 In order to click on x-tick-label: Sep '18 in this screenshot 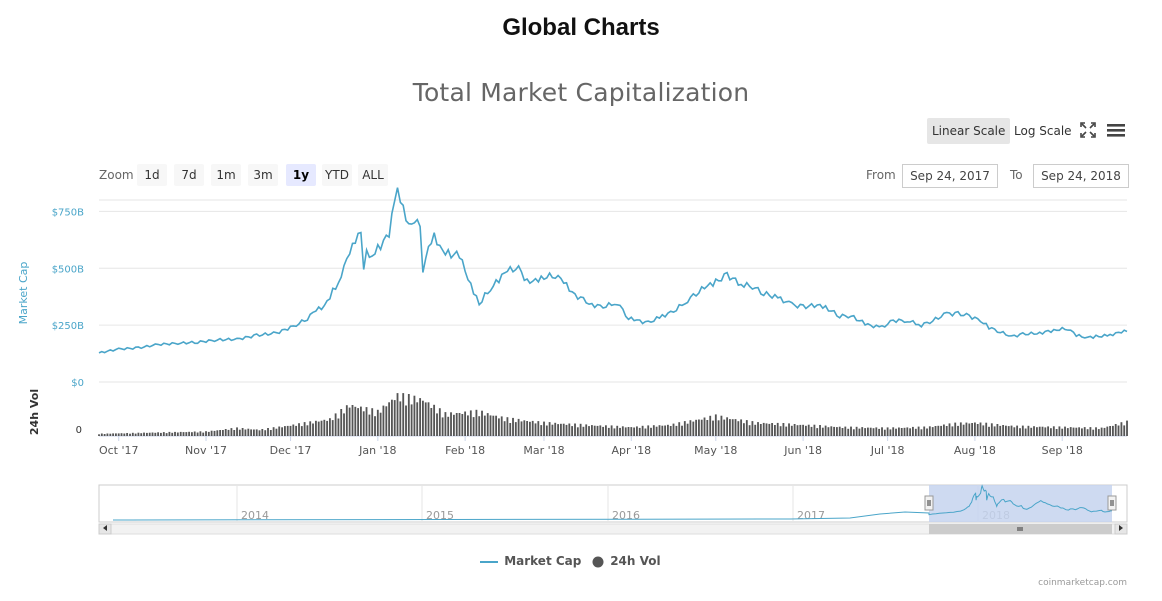, I will do `click(1062, 450)`.